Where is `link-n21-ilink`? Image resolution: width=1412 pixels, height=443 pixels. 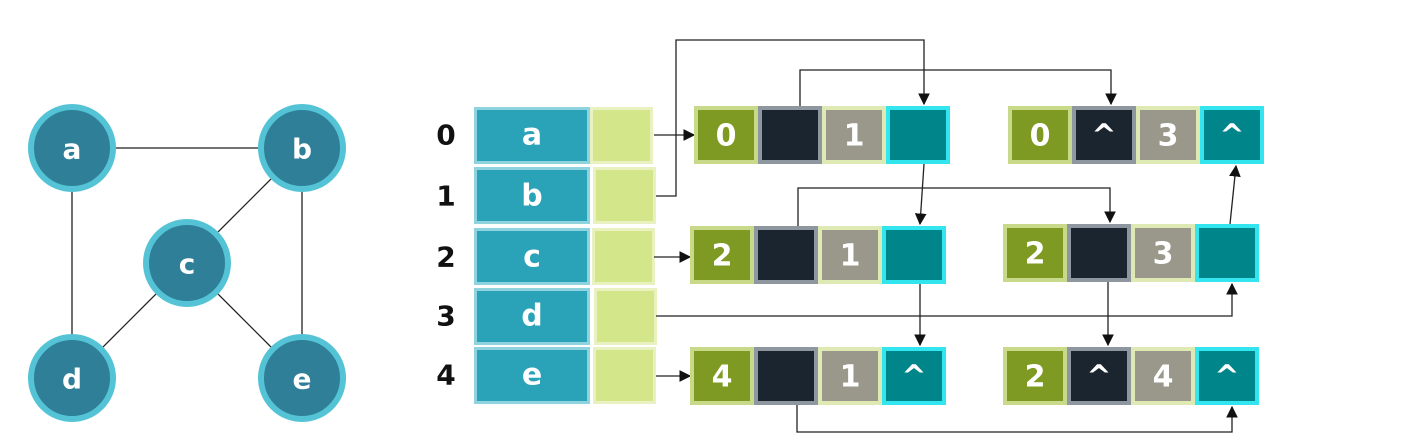
link-n21-ilink is located at coordinates (956, 206).